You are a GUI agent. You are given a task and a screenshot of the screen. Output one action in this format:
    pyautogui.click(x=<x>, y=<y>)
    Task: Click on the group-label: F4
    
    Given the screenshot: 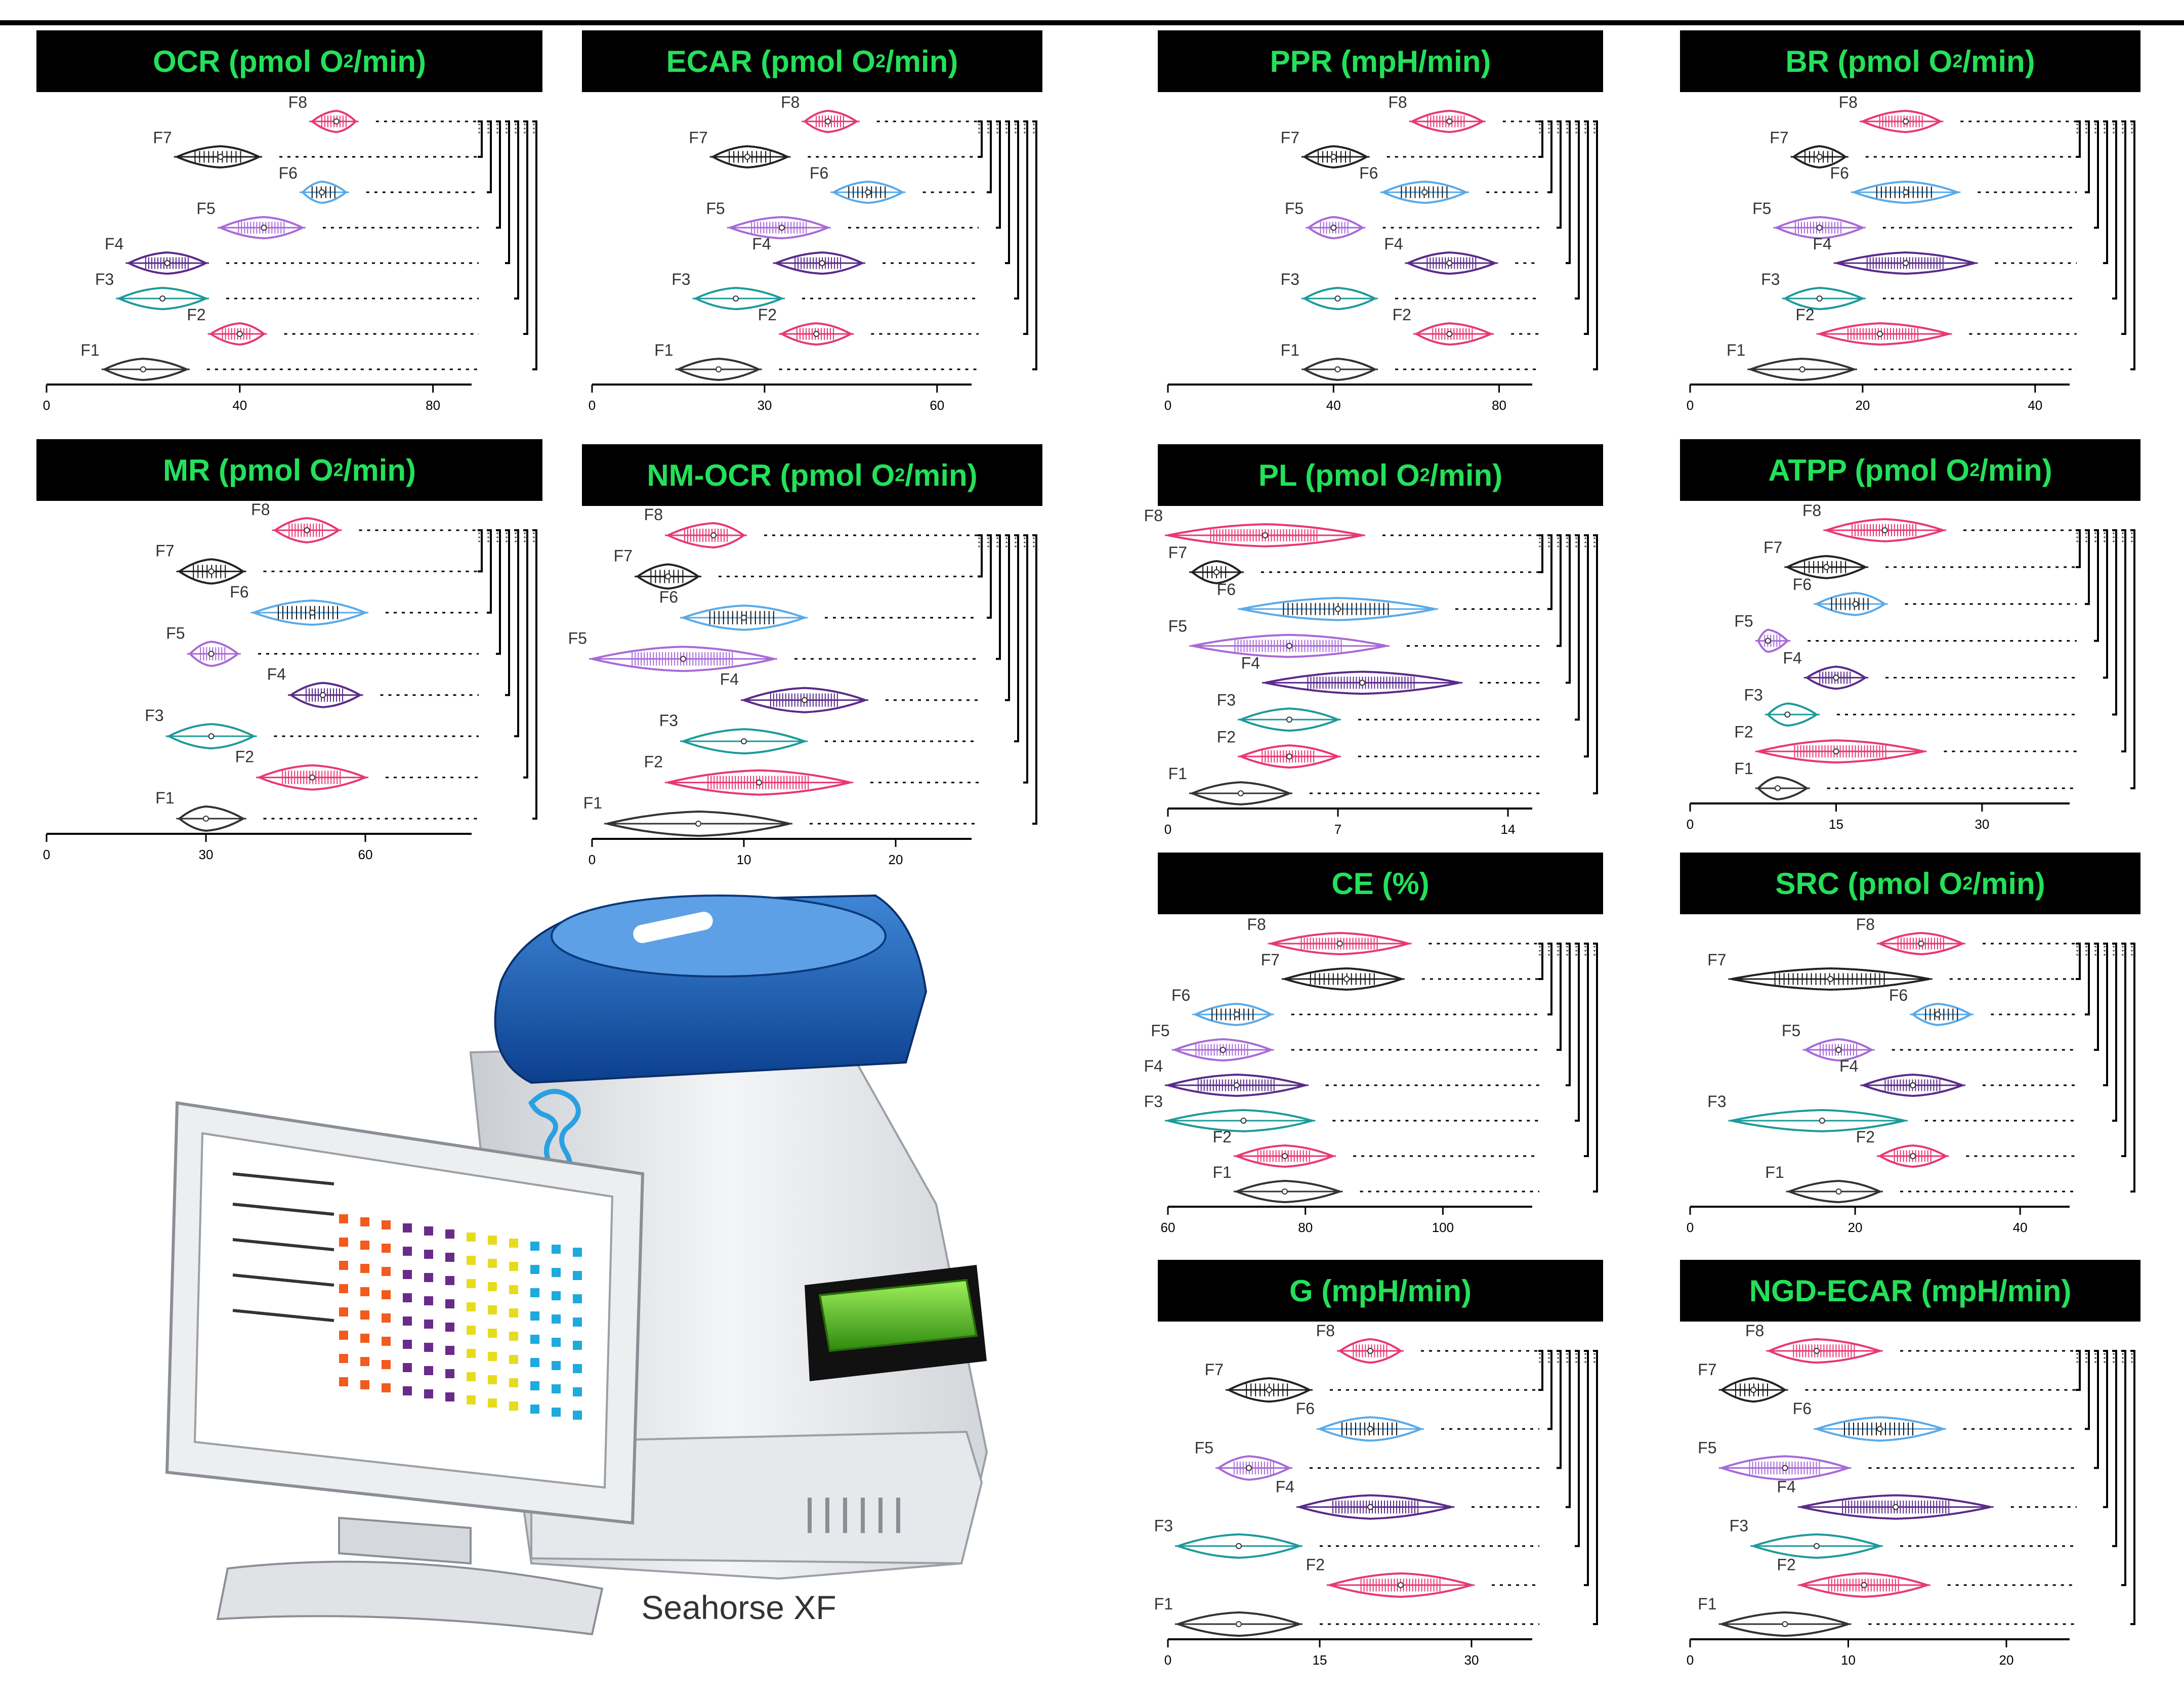 What is the action you would take?
    pyautogui.click(x=1285, y=1486)
    